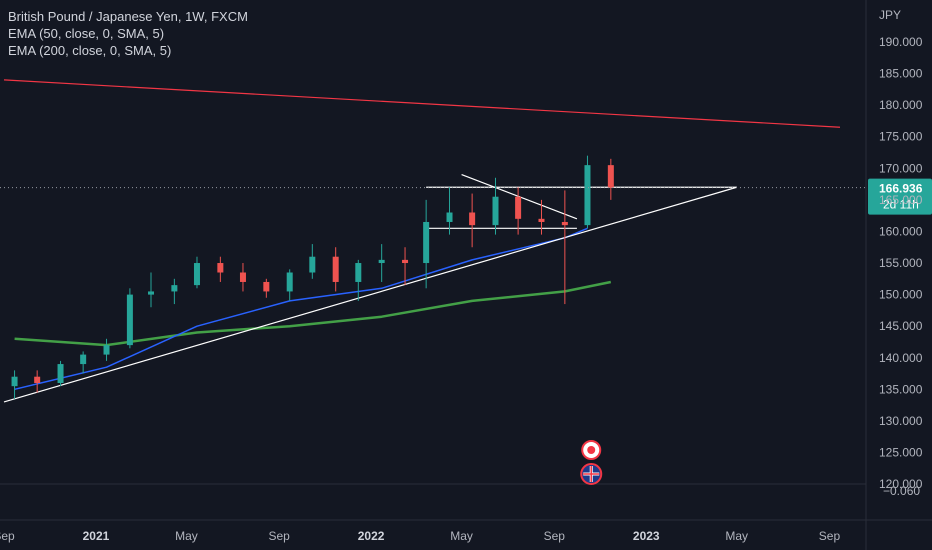  I want to click on price-tick-label: 170.000, so click(901, 168).